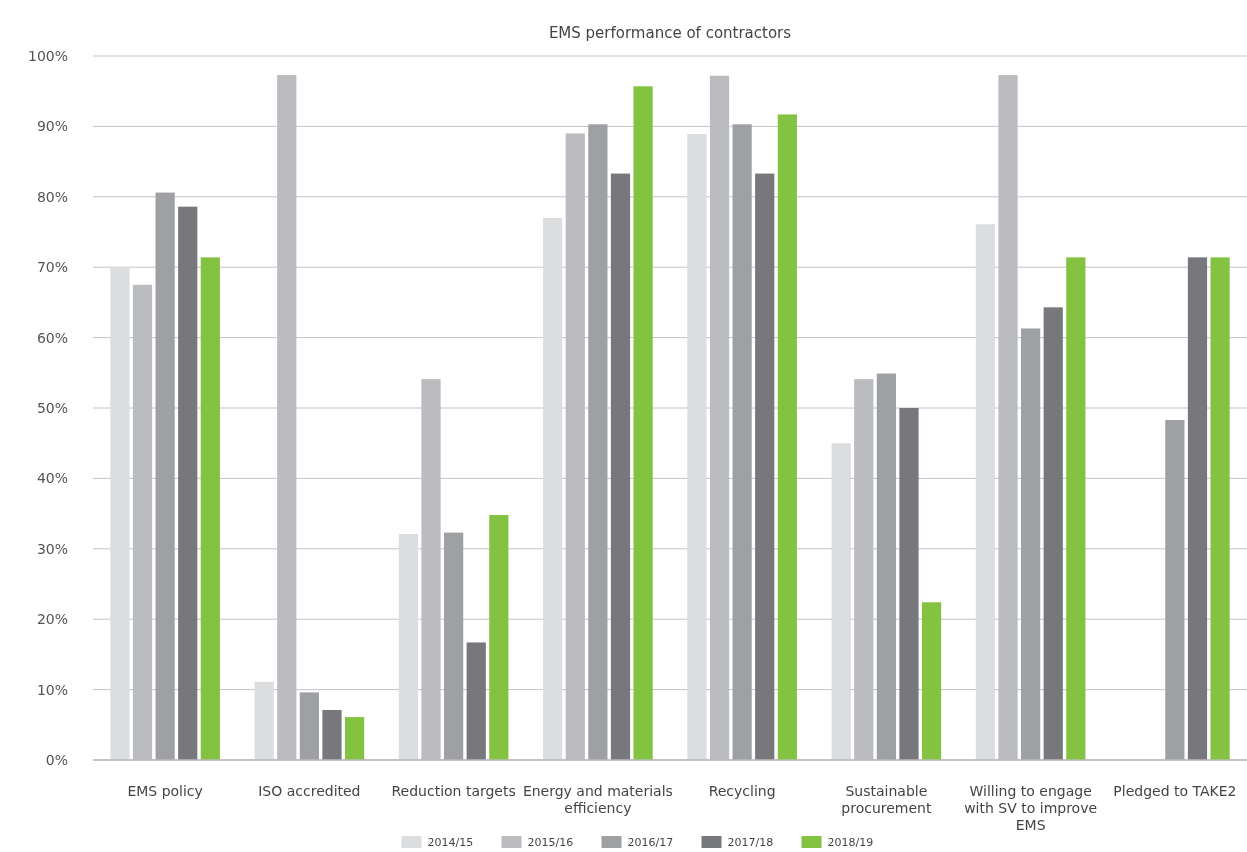 This screenshot has height=852, width=1247. I want to click on x-tick-label: ISO accredited, so click(309, 791).